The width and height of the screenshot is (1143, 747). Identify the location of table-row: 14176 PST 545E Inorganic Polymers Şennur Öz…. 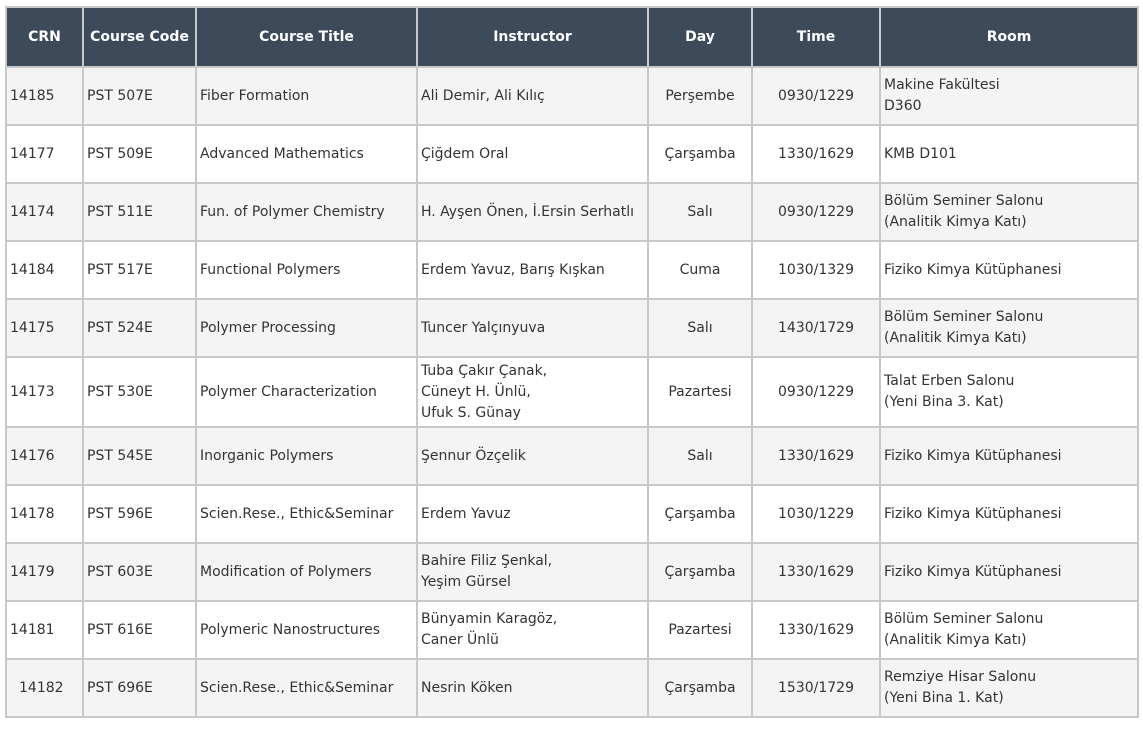
(572, 456).